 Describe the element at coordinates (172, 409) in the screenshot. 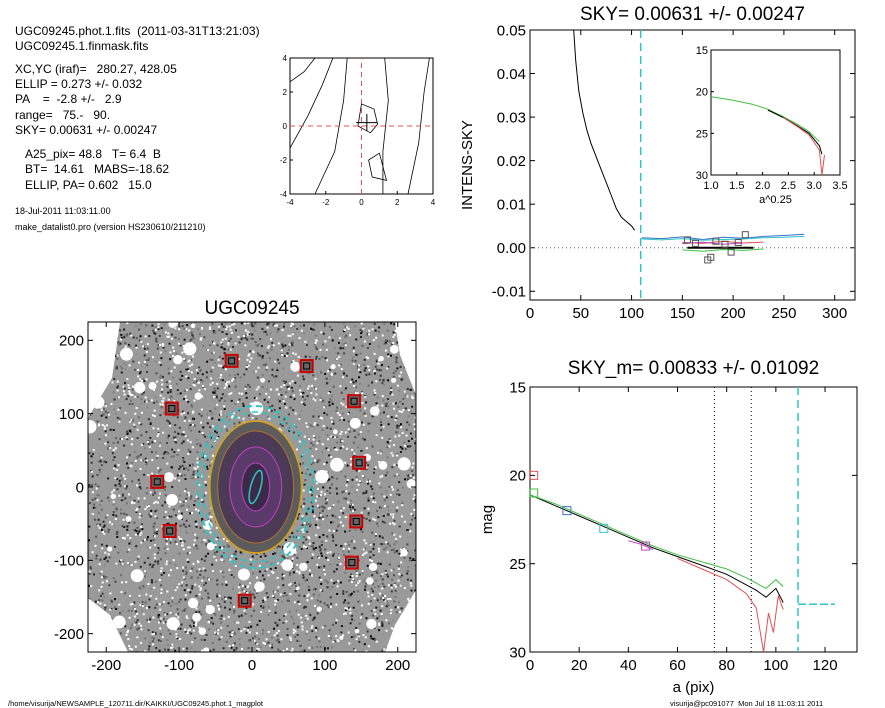

I see `sky-box-inner` at that location.